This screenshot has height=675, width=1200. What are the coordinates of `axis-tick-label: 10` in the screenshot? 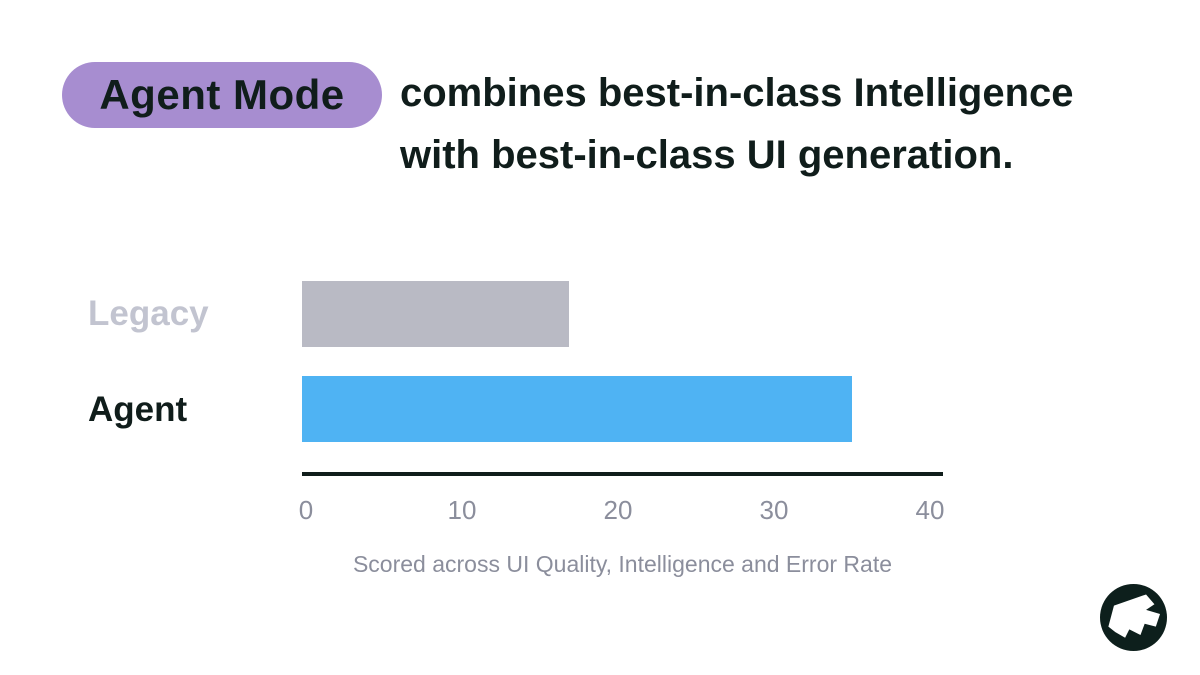 It's located at (462, 510).